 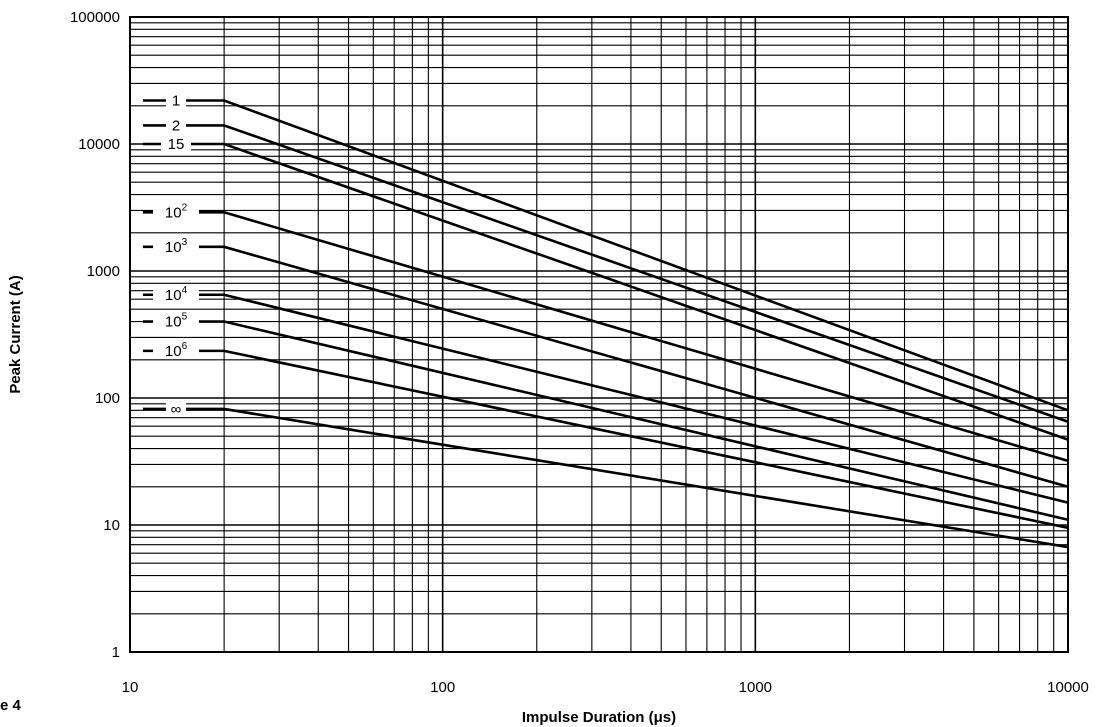 I want to click on x-tick-label: 100, so click(x=442, y=687).